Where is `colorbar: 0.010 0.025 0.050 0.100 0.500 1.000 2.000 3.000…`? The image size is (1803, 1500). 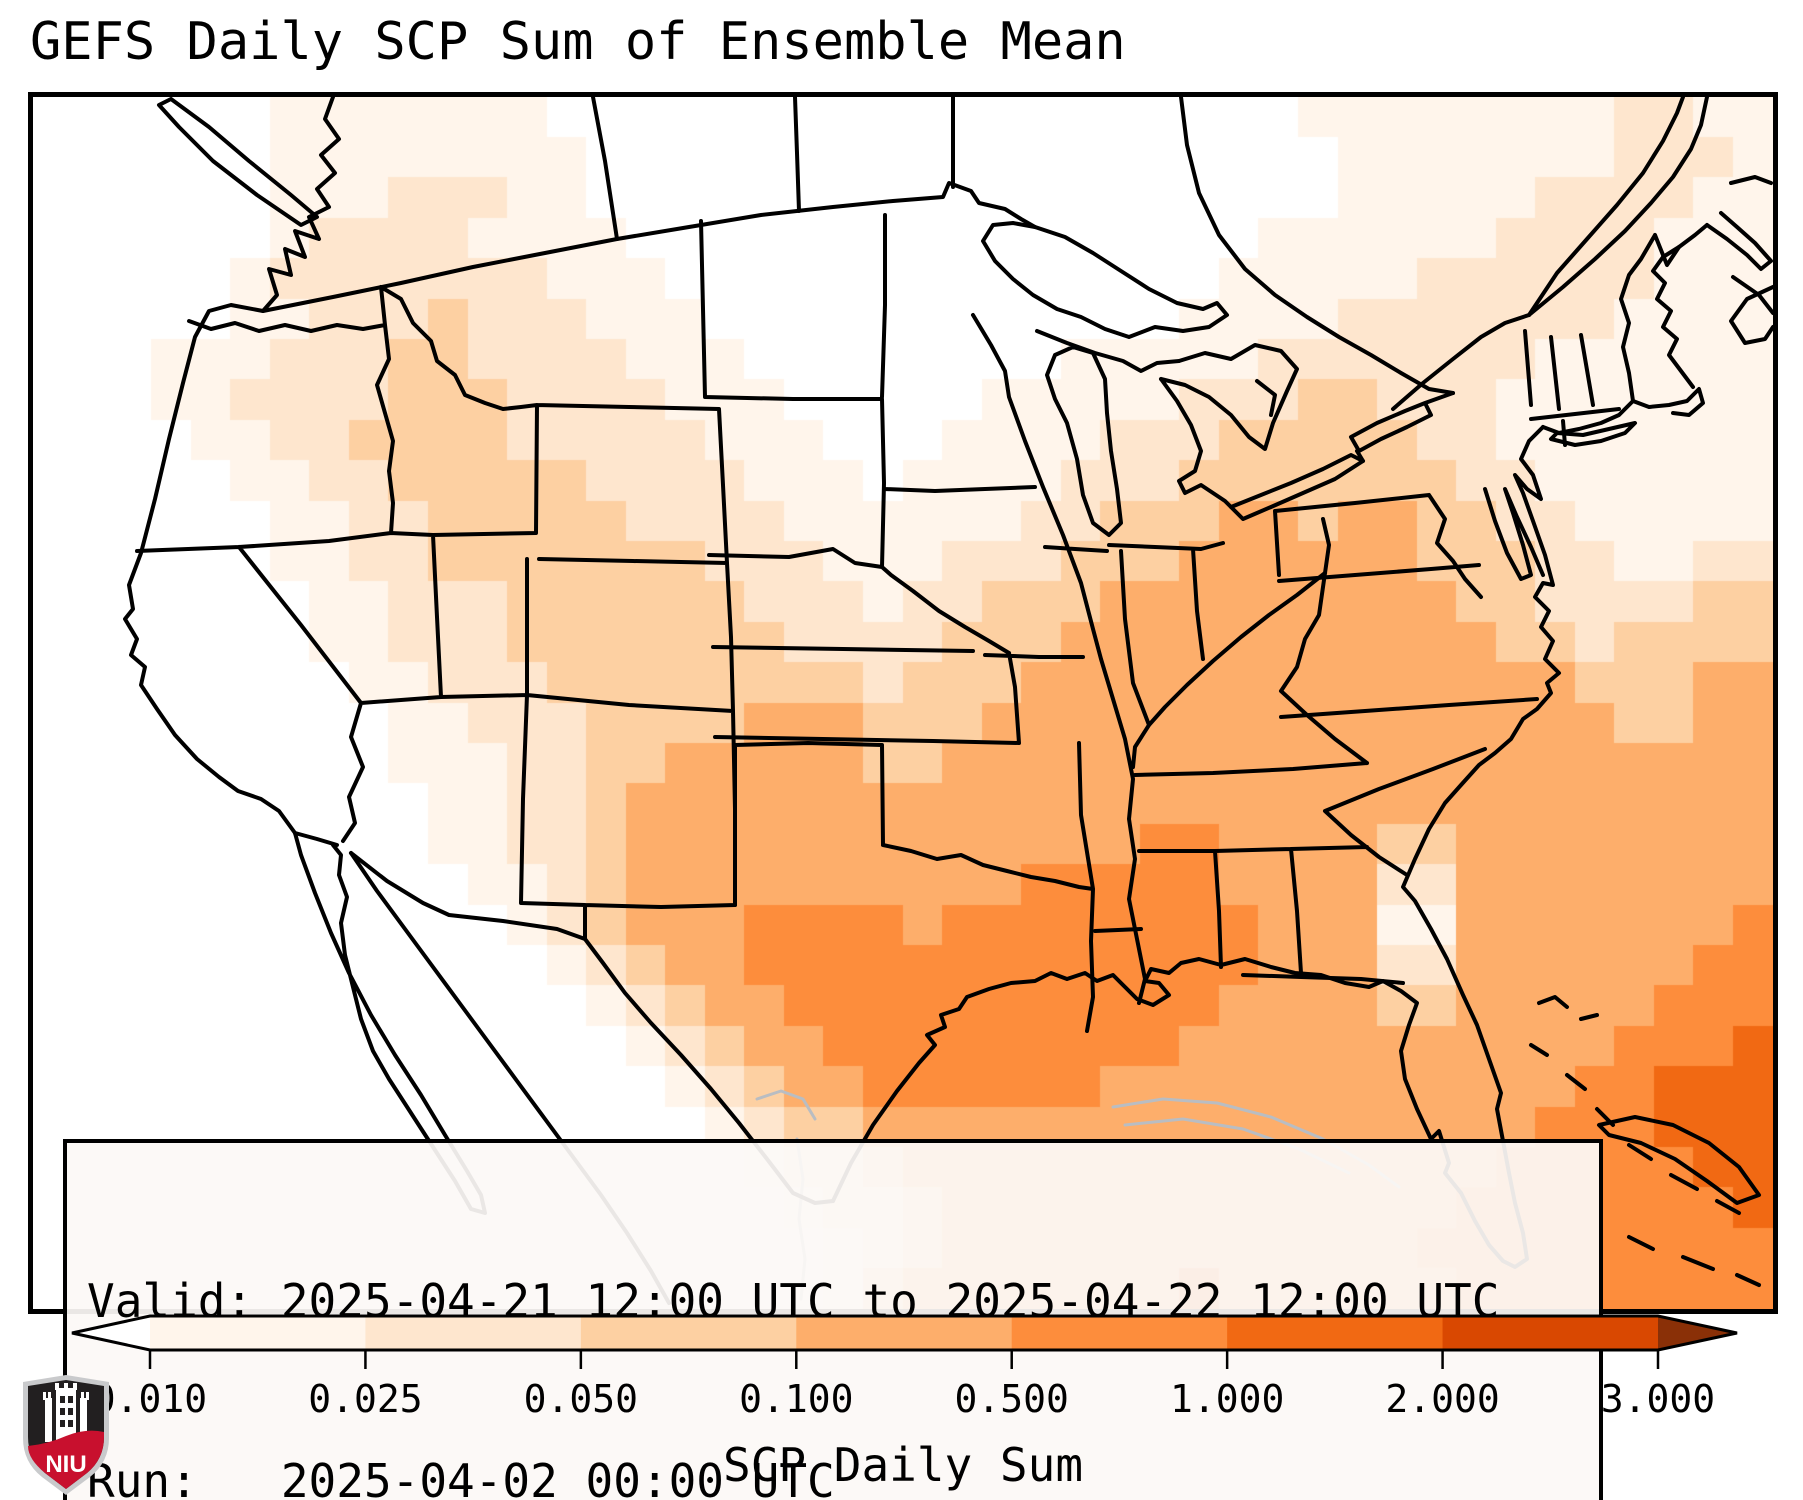
colorbar: 0.010 0.025 0.050 0.100 0.500 1.000 2.000 3.000… is located at coordinates (904, 1403).